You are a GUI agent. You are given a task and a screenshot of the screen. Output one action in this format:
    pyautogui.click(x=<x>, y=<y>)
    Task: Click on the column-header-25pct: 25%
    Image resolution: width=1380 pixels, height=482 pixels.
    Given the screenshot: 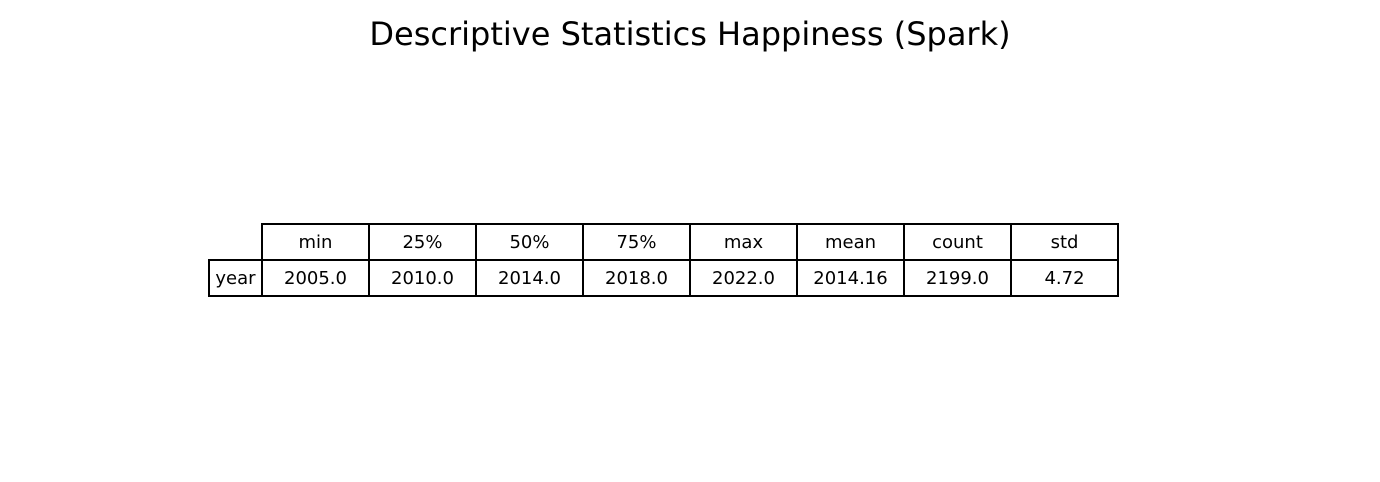 What is the action you would take?
    pyautogui.click(x=422, y=242)
    